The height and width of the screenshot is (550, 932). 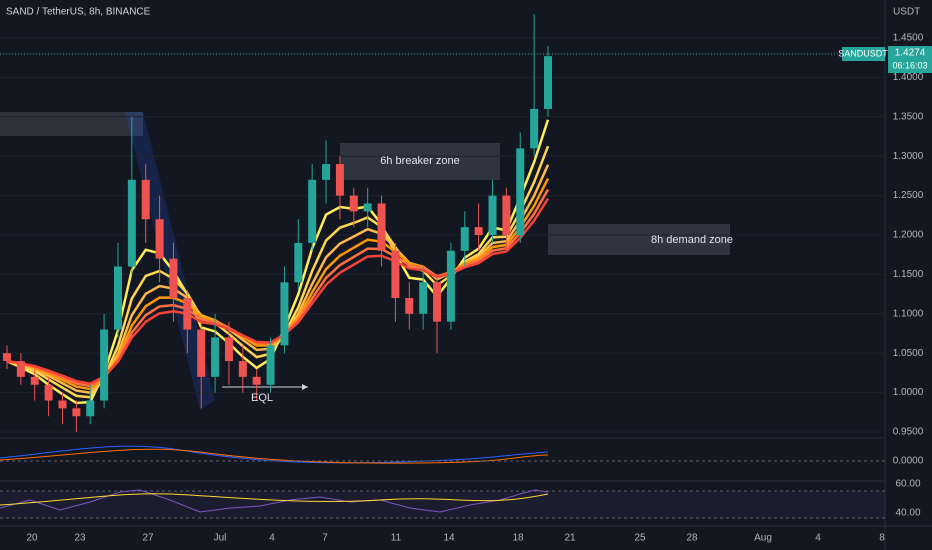 What do you see at coordinates (908, 77) in the screenshot?
I see `y-tick-label: 1.4000` at bounding box center [908, 77].